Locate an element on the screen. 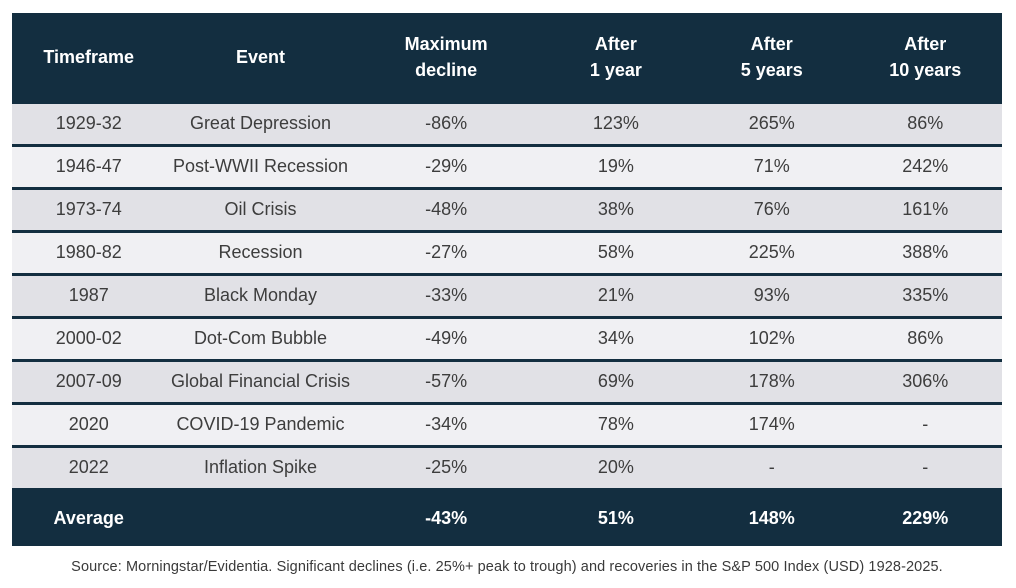 This screenshot has height=588, width=1016. cell-average-after-10y: 229% is located at coordinates (925, 517).